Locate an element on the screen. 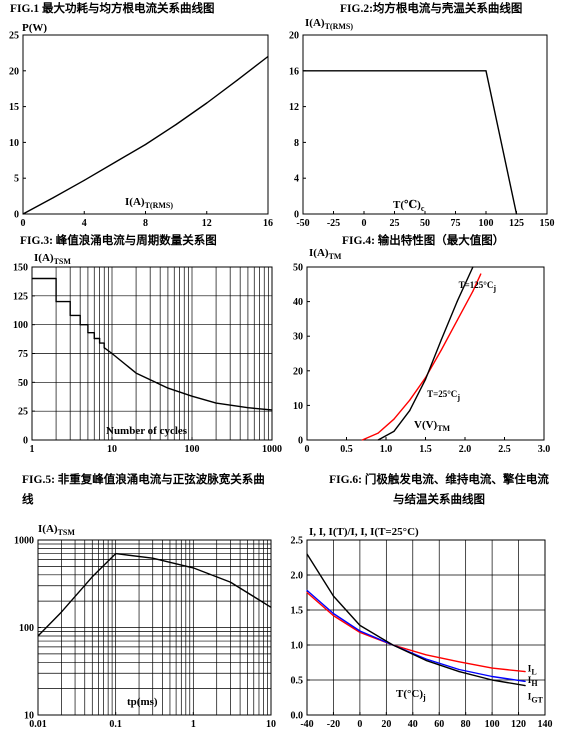 This screenshot has width=563, height=733. x-tick-label: 12 is located at coordinates (207, 223).